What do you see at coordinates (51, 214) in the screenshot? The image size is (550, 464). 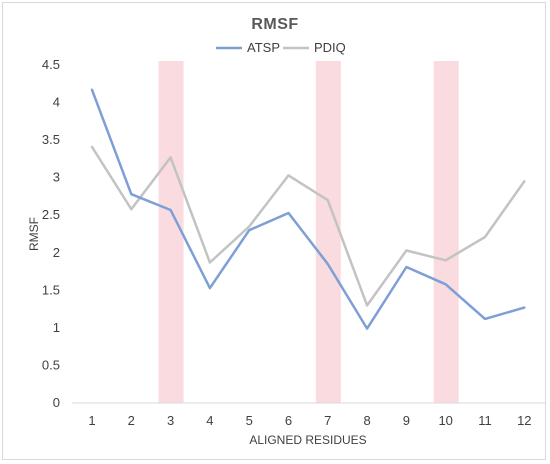 I see `y-tick-label: 2.5` at bounding box center [51, 214].